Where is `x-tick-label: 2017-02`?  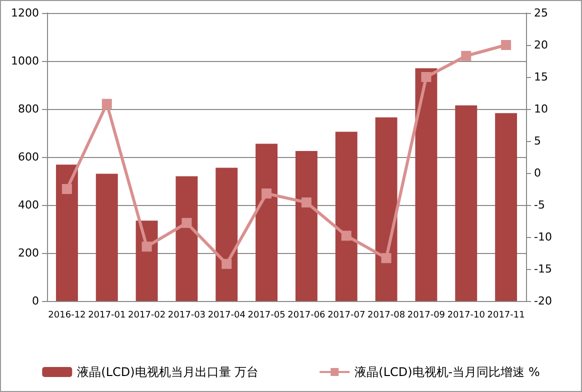 x-tick-label: 2017-02 is located at coordinates (147, 315).